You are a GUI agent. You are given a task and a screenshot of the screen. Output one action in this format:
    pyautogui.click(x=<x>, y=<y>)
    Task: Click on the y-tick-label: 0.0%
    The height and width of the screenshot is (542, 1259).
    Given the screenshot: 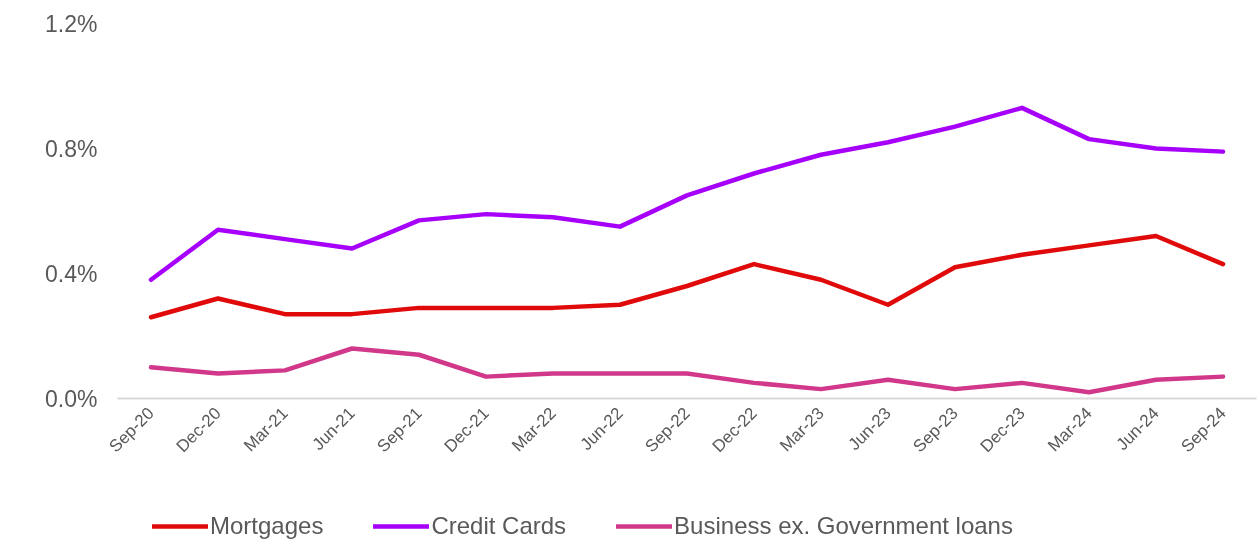 What is the action you would take?
    pyautogui.click(x=71, y=398)
    